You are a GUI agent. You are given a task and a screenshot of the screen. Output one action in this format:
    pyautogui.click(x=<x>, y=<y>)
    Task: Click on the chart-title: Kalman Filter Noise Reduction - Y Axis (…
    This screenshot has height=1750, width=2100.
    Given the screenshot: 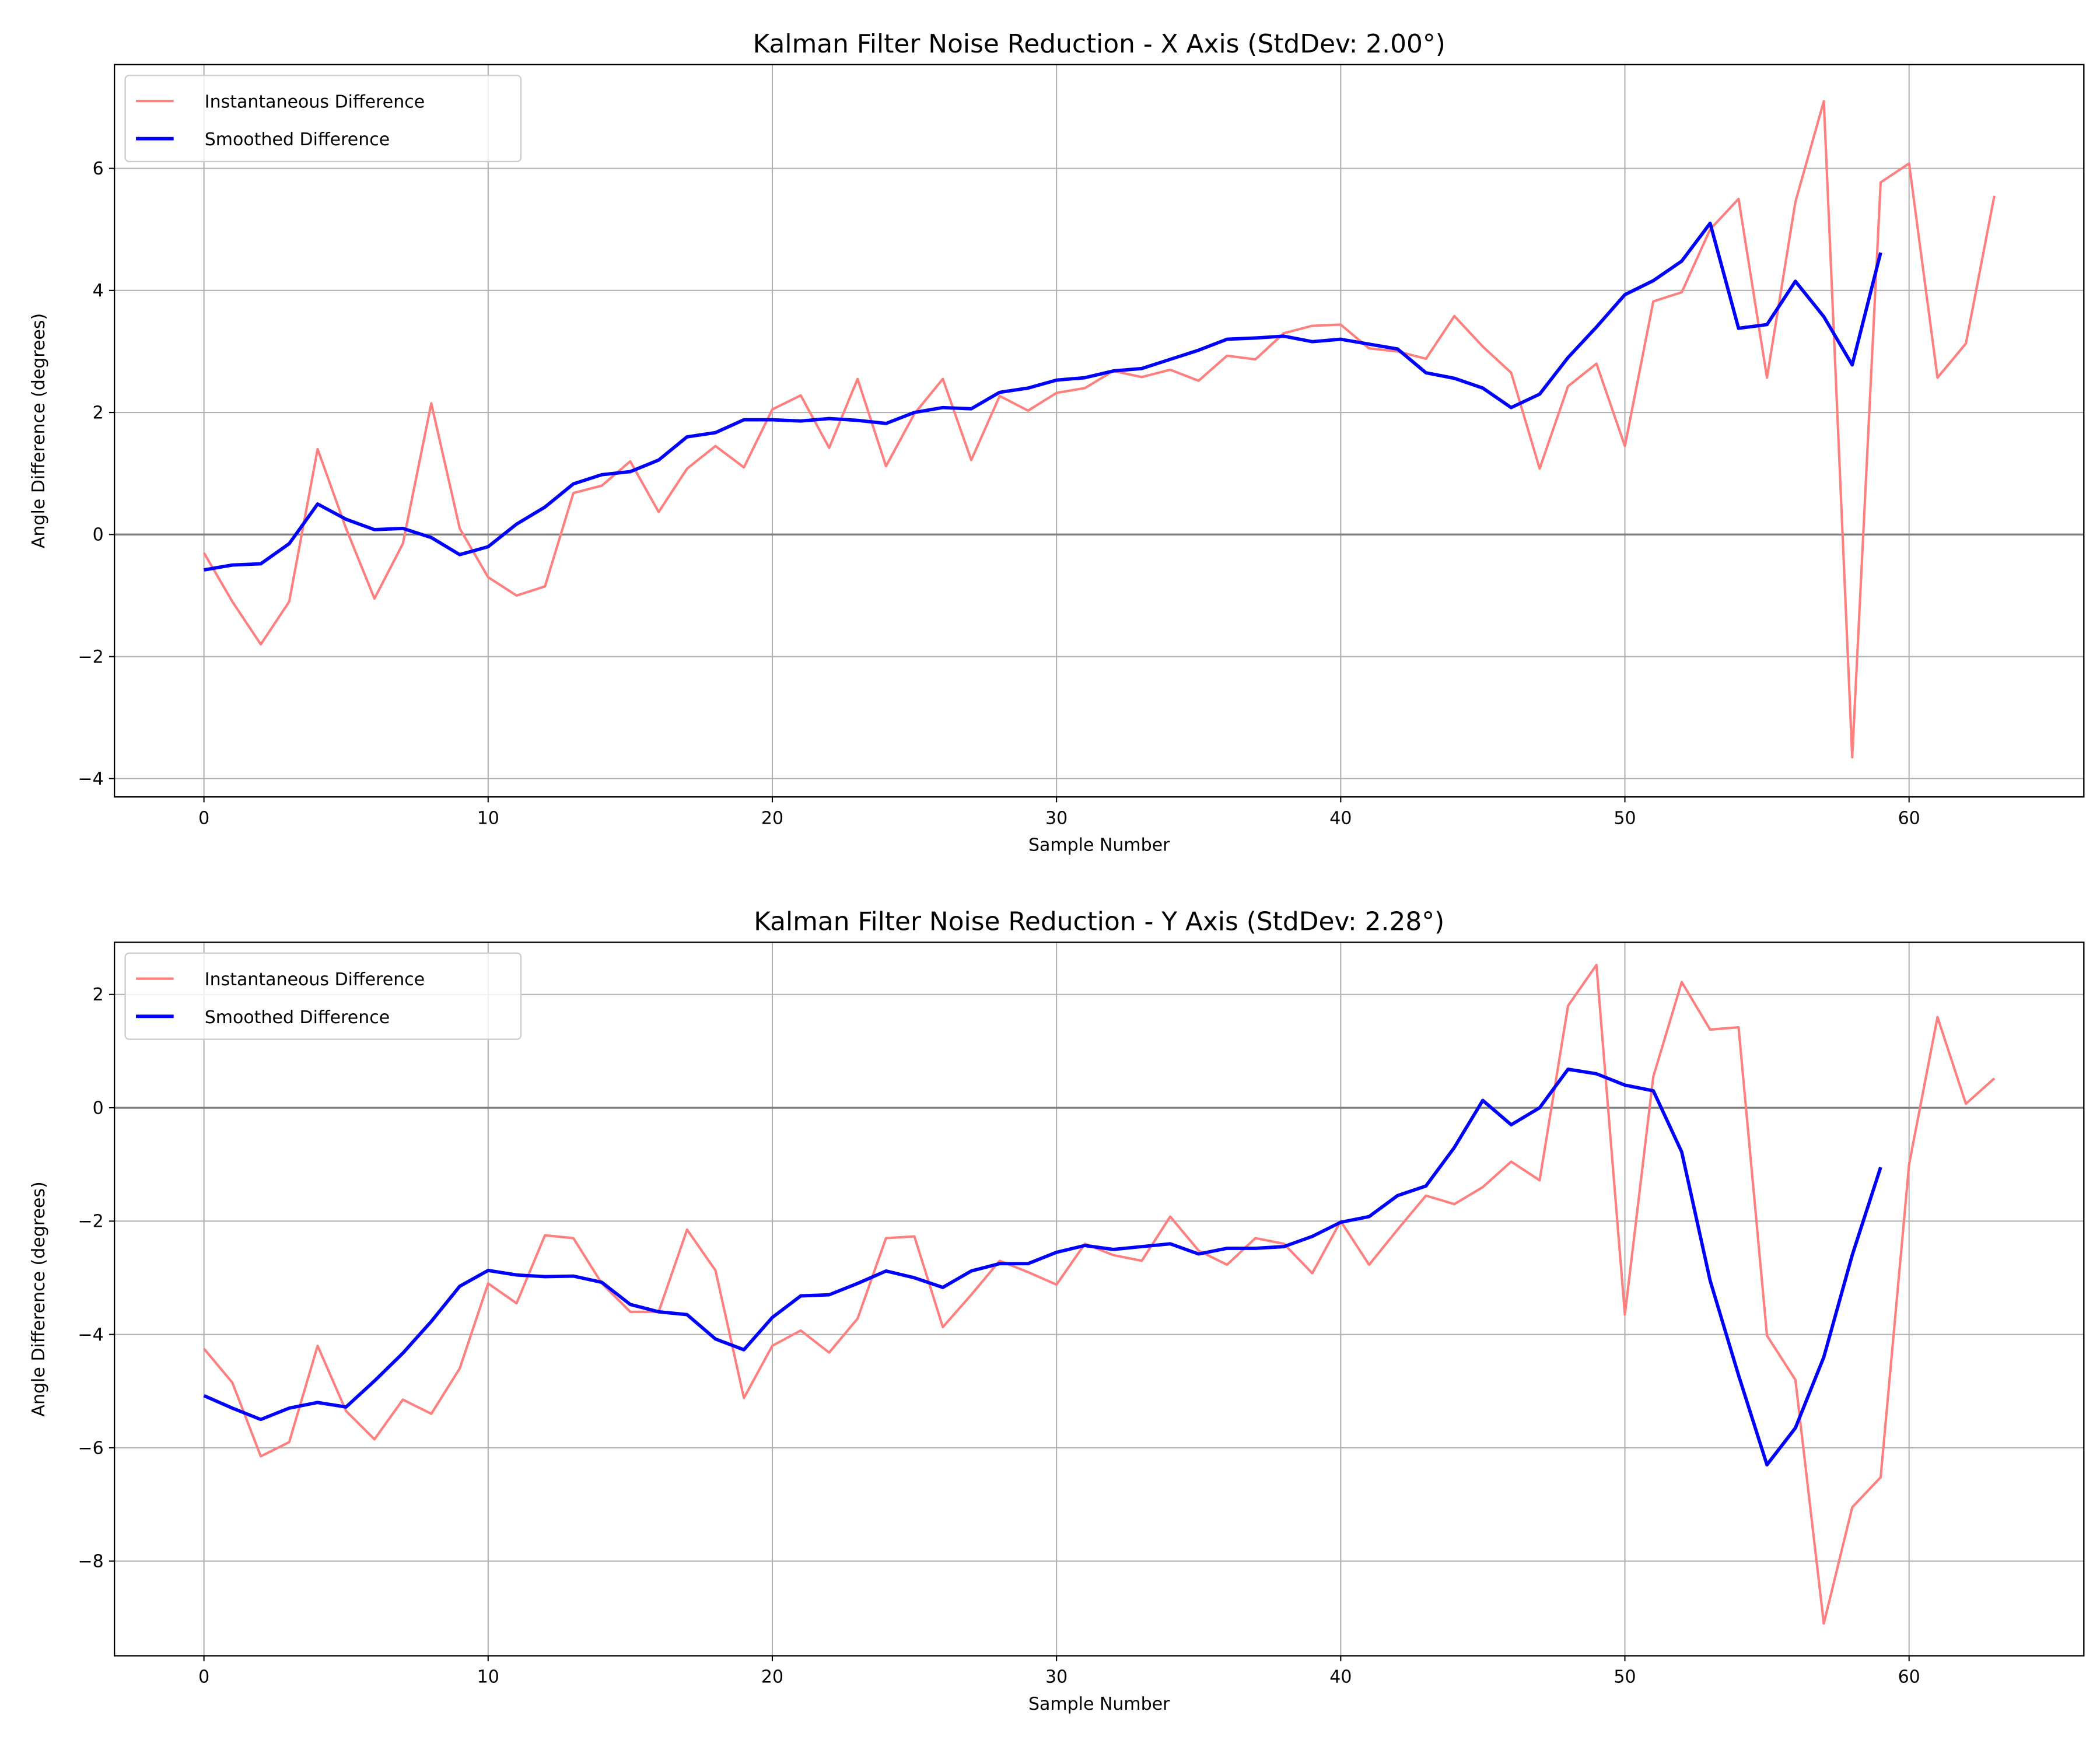 What is the action you would take?
    pyautogui.click(x=1099, y=922)
    